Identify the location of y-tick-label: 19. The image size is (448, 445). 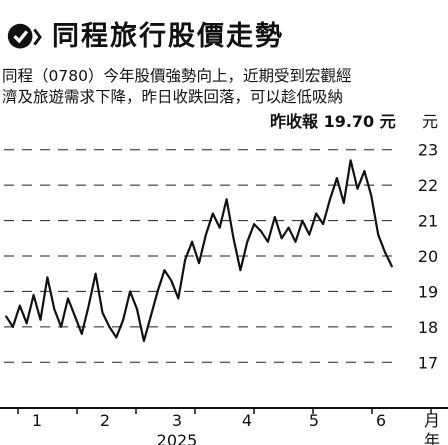
(428, 291).